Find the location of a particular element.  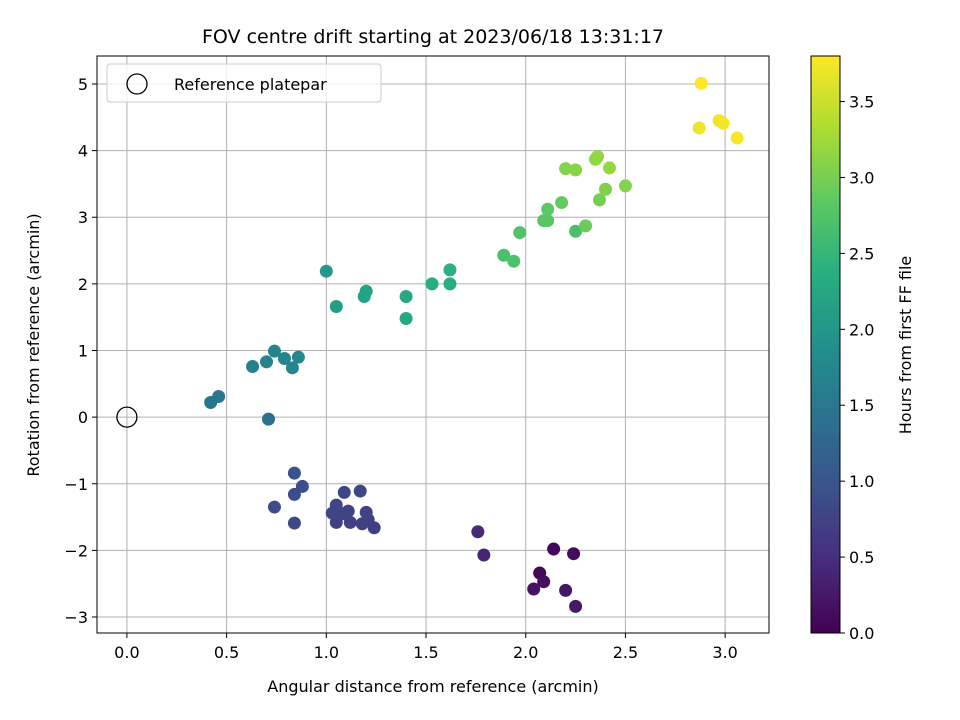

y-axis-ticks: −3 −2 −1 0 1 2 3 4 5 is located at coordinates (80, 351).